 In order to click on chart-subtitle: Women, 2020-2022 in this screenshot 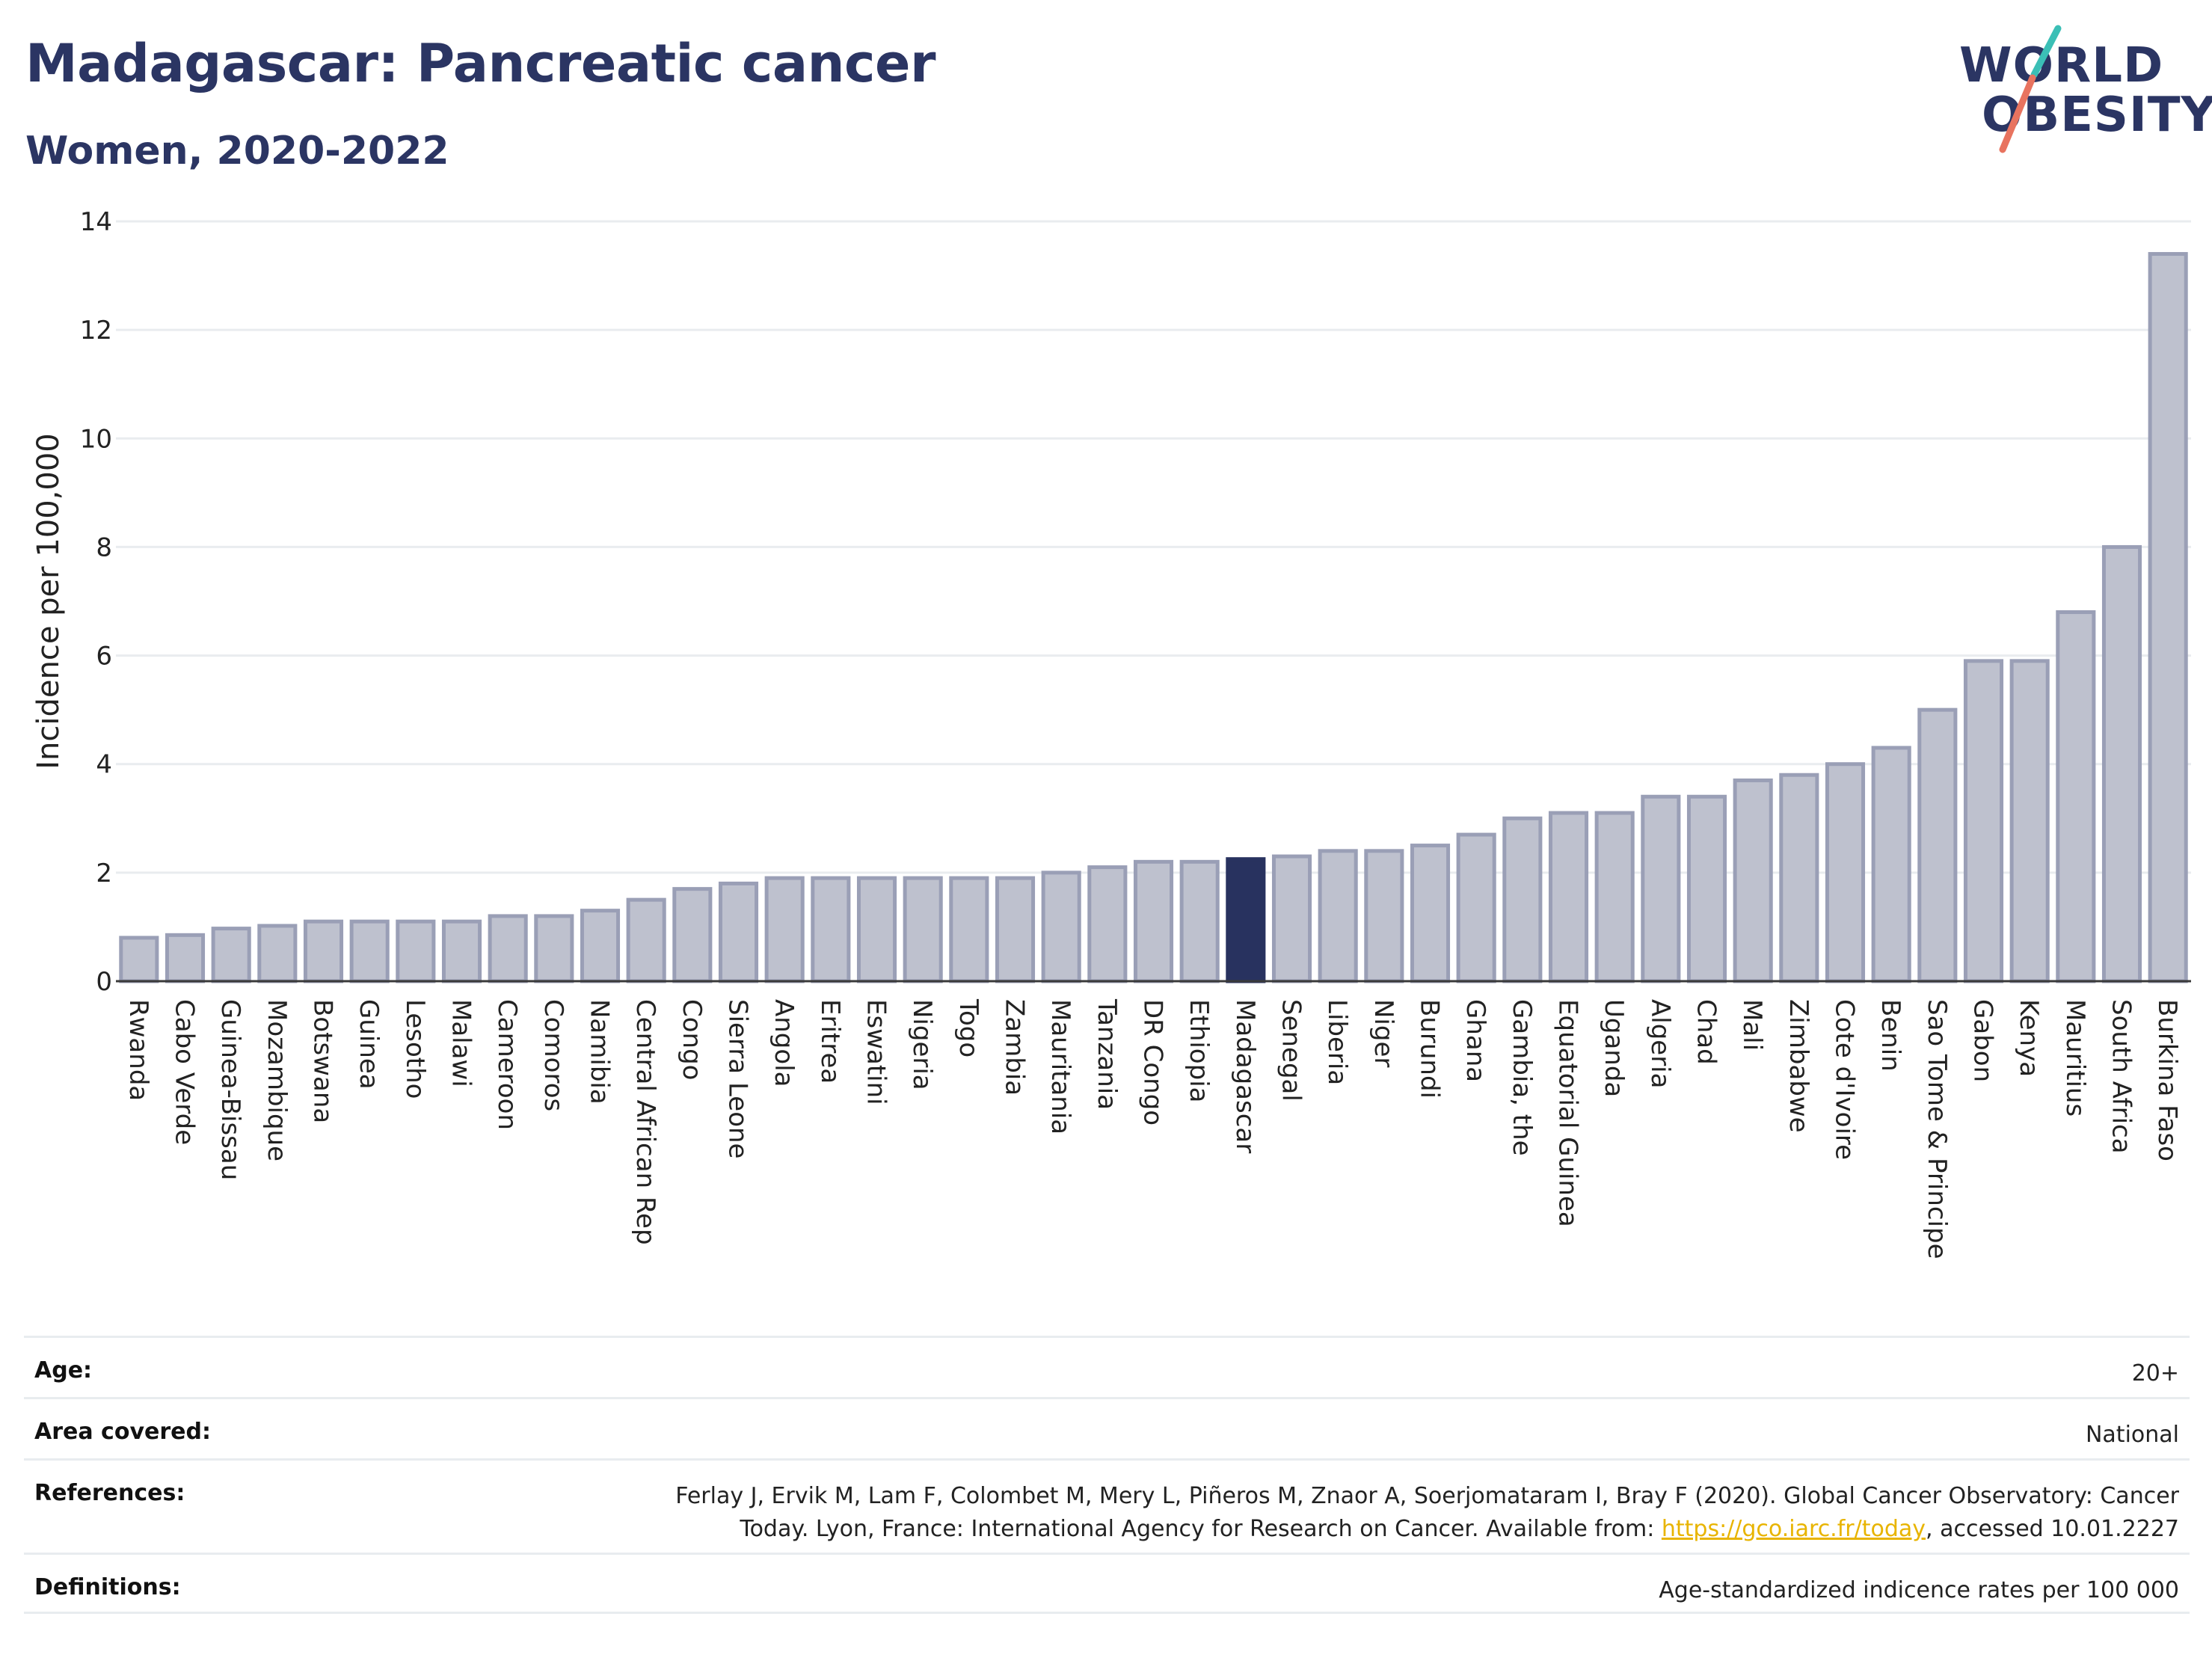, I will do `click(237, 151)`.